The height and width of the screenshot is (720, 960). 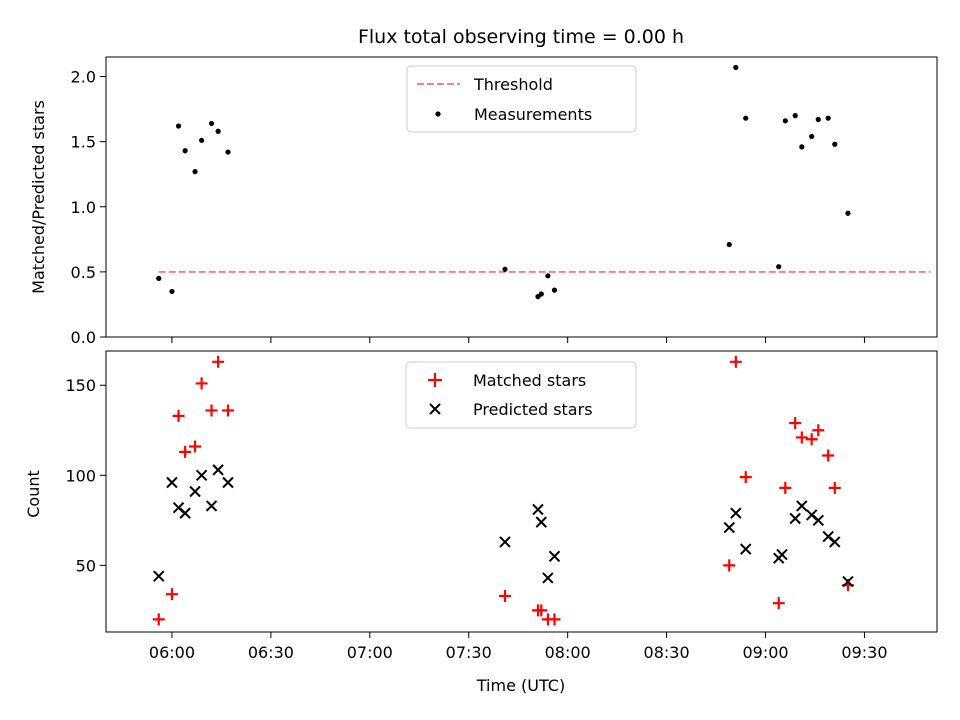 What do you see at coordinates (86, 565) in the screenshot?
I see `counts-y-tick-label: 50` at bounding box center [86, 565].